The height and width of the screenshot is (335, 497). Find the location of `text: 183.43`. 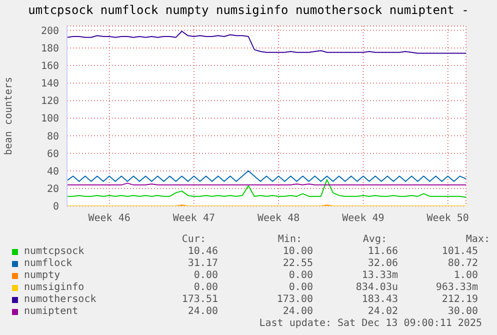

text: 183.43 is located at coordinates (379, 300).